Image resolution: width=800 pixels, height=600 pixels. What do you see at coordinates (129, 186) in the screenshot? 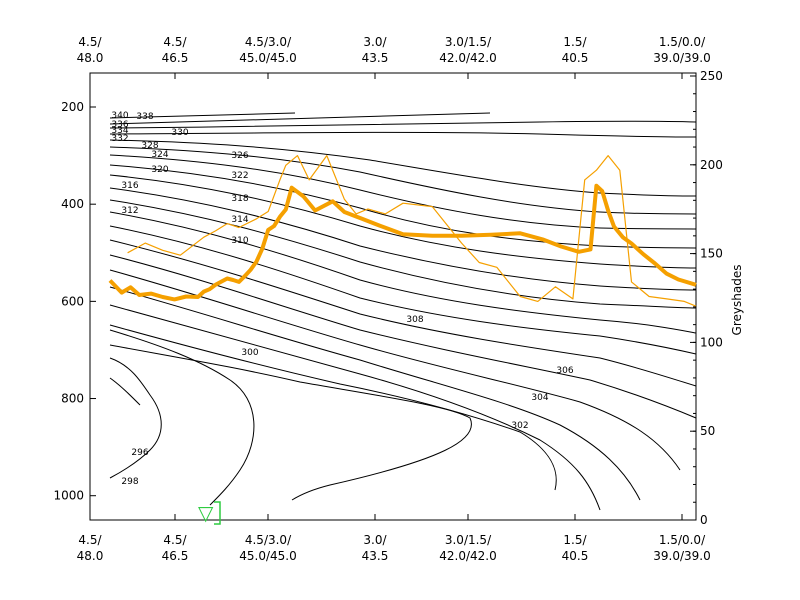
I see `contour-label: 316` at bounding box center [129, 186].